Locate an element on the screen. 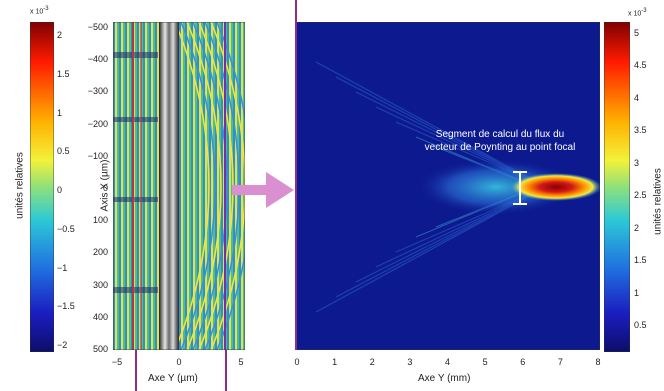 This screenshot has height=391, width=664. left-colorbar-tick: −2 is located at coordinates (62, 345).